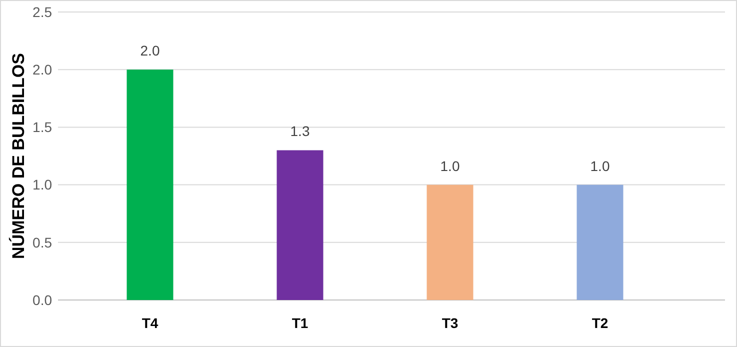 This screenshot has height=347, width=737. I want to click on y-tick-label: 2.0, so click(42, 70).